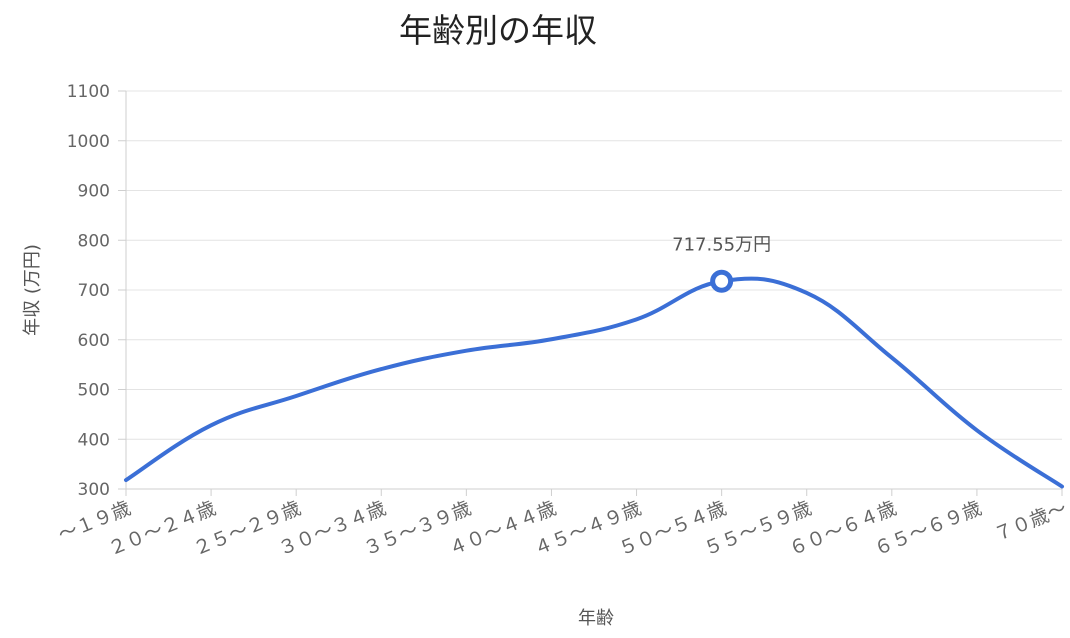 The image size is (1070, 638). Describe the element at coordinates (88, 142) in the screenshot. I see `y-tick-label: 1000` at that location.